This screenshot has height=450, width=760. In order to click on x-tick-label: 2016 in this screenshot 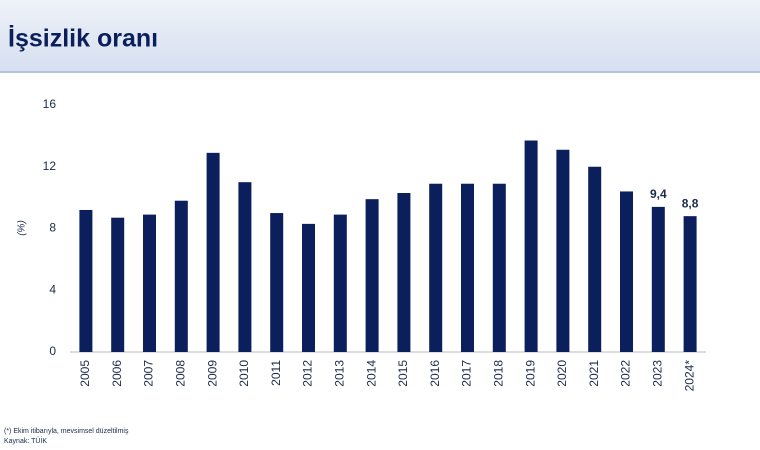, I will do `click(435, 373)`.